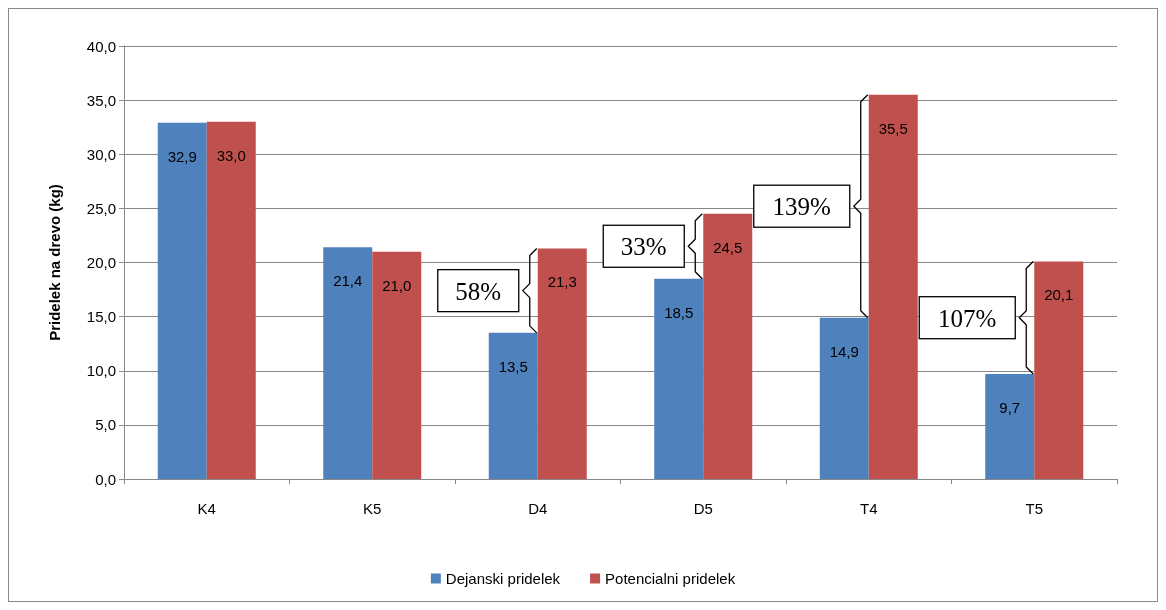 Image resolution: width=1166 pixels, height=610 pixels. I want to click on data-label: 18,5, so click(679, 312).